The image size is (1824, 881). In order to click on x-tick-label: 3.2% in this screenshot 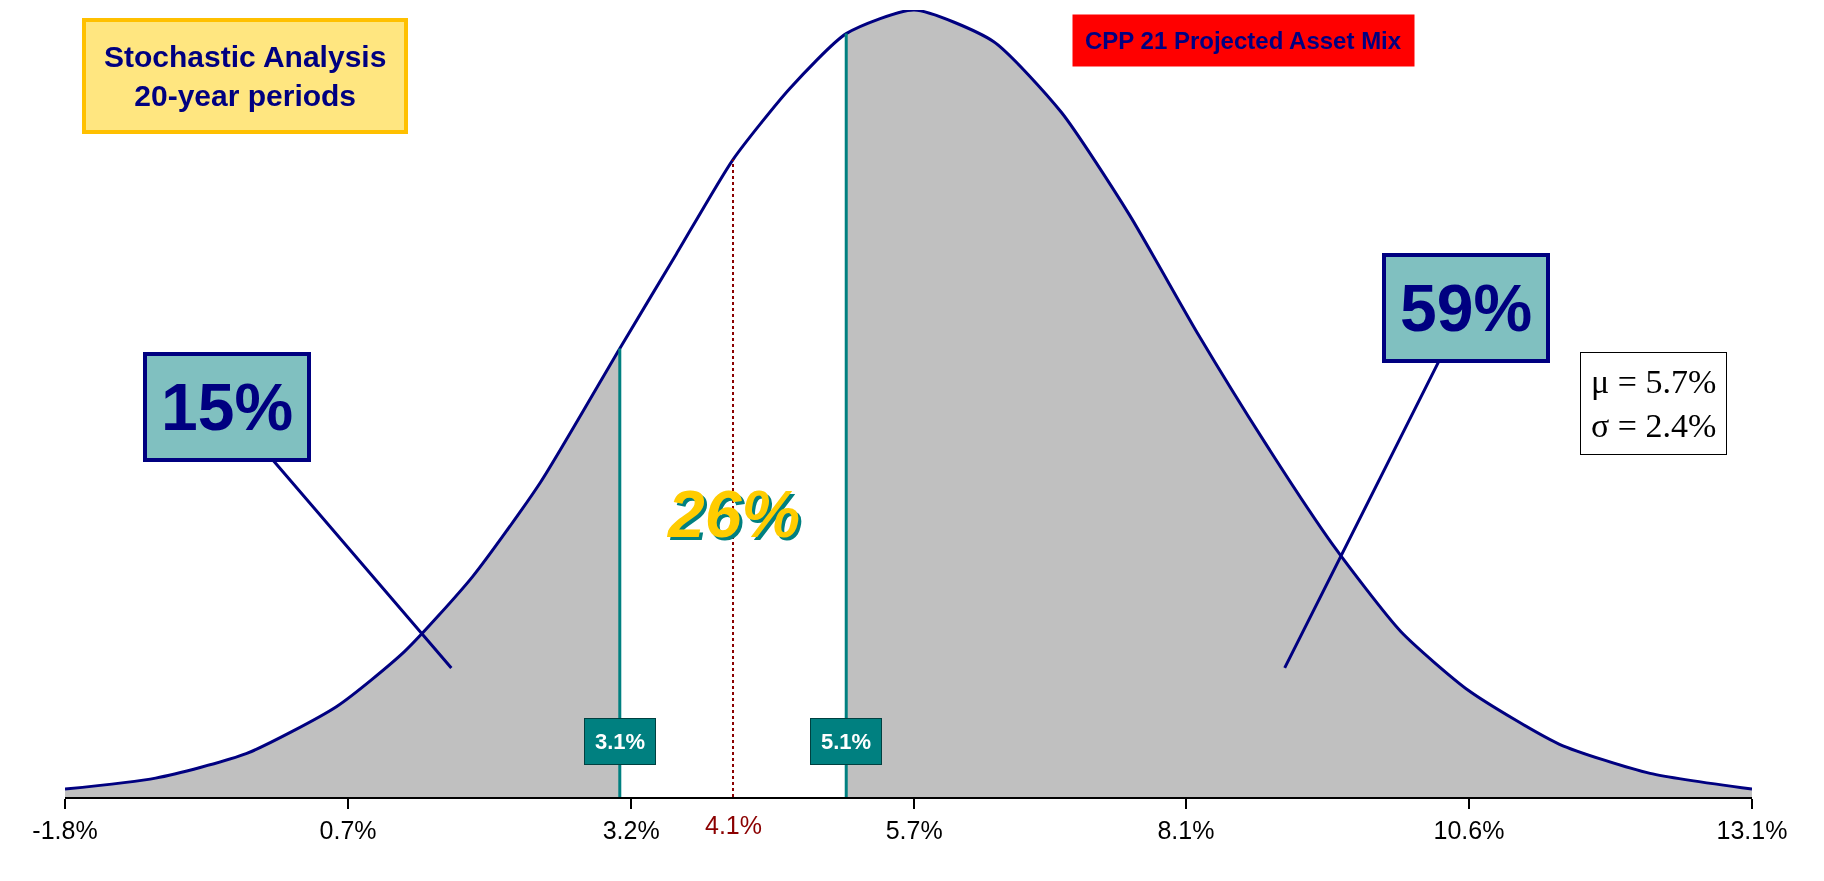, I will do `click(631, 830)`.